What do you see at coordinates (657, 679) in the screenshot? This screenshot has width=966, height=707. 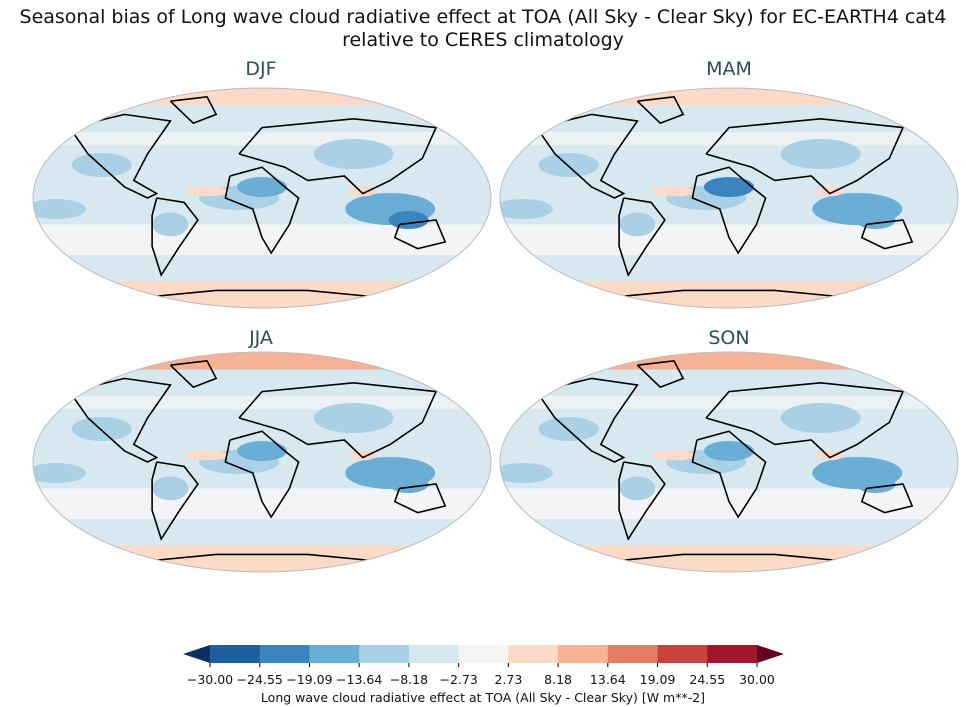 I see `colorbar-tick-label: 19.09` at bounding box center [657, 679].